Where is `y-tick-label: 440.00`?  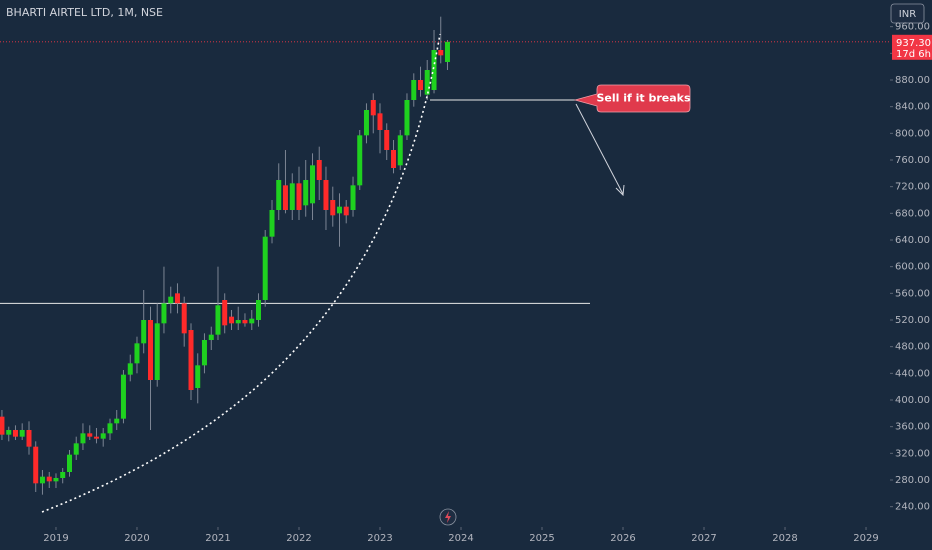
y-tick-label: 440.00 is located at coordinates (912, 373).